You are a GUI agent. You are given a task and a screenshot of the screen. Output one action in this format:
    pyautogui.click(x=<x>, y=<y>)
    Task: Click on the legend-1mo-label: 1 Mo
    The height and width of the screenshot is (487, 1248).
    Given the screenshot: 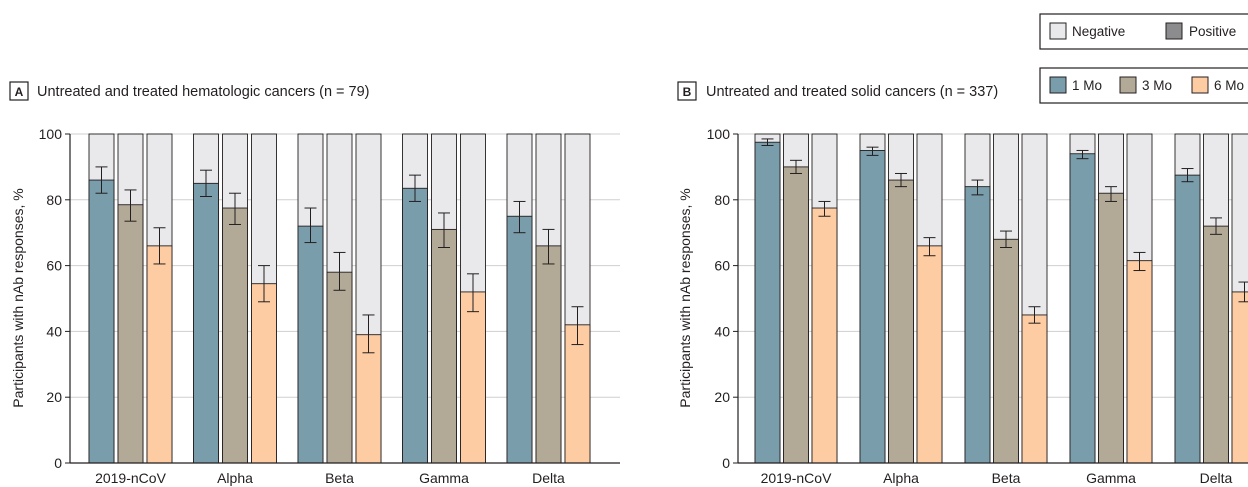 What is the action you would take?
    pyautogui.click(x=1087, y=85)
    